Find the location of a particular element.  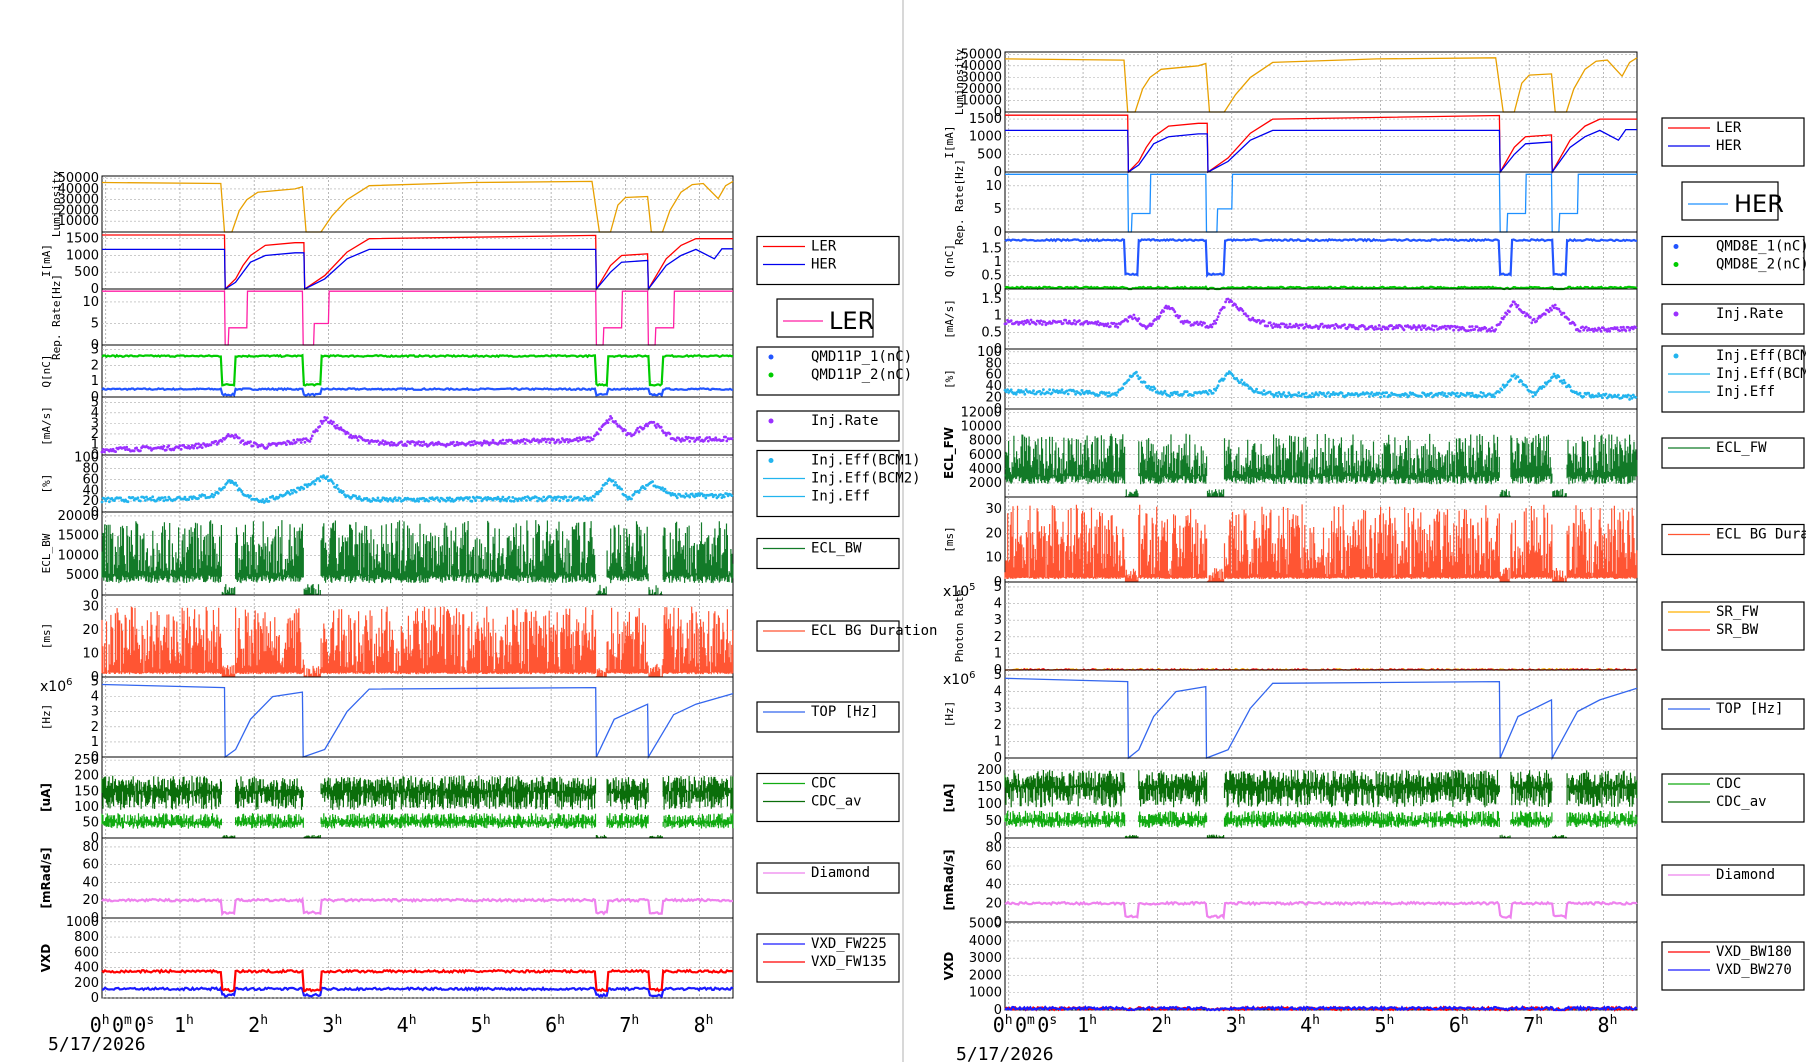

x-axis-labels: 0h 0m 0s 1h 2h 3h 4h 5h 6h 7h 8h is located at coordinates (1305, 1025).